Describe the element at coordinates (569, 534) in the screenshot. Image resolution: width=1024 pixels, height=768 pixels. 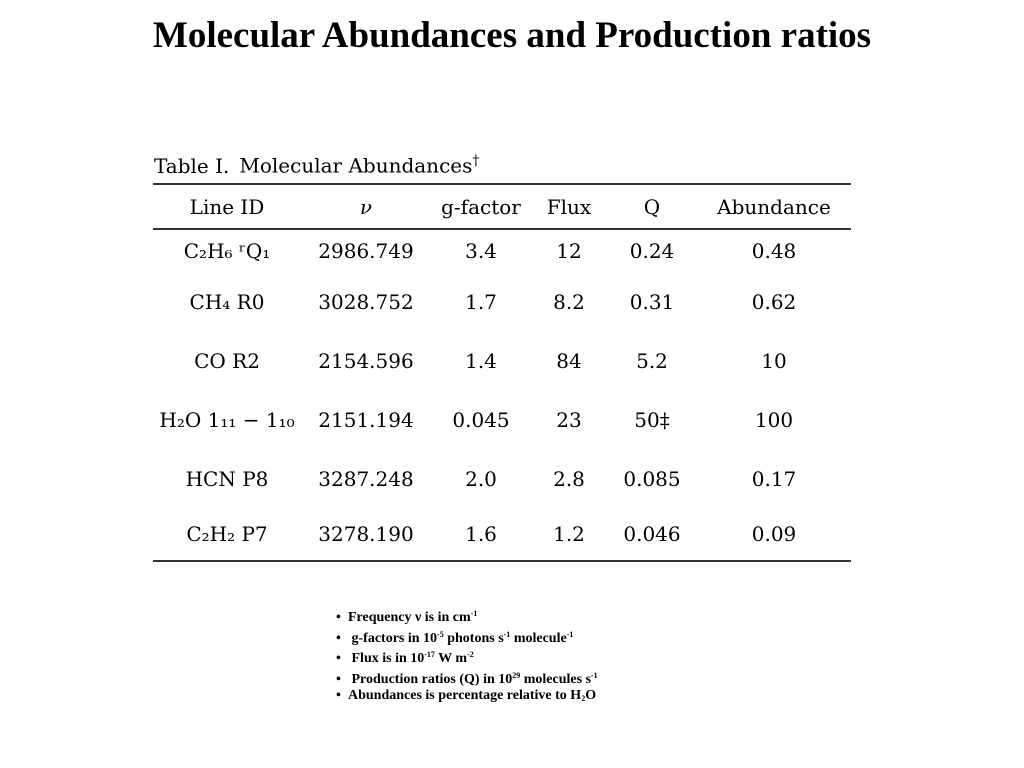
I see `cell-flux: 1.2` at that location.